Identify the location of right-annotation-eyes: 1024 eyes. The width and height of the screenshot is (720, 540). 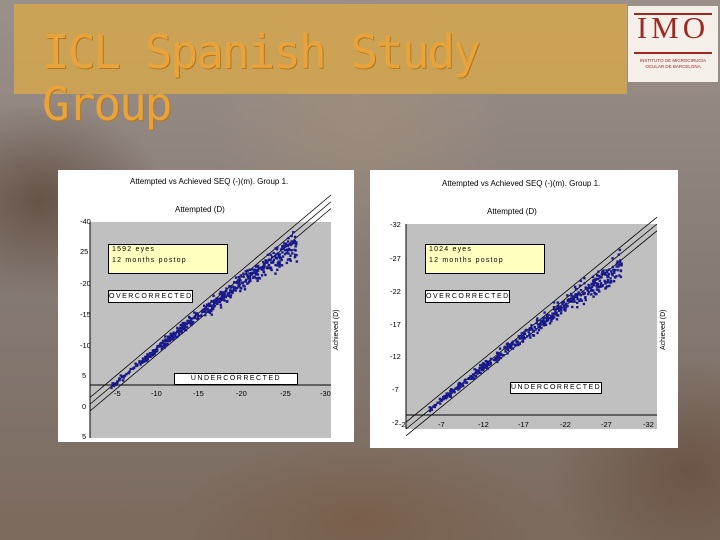
(451, 249).